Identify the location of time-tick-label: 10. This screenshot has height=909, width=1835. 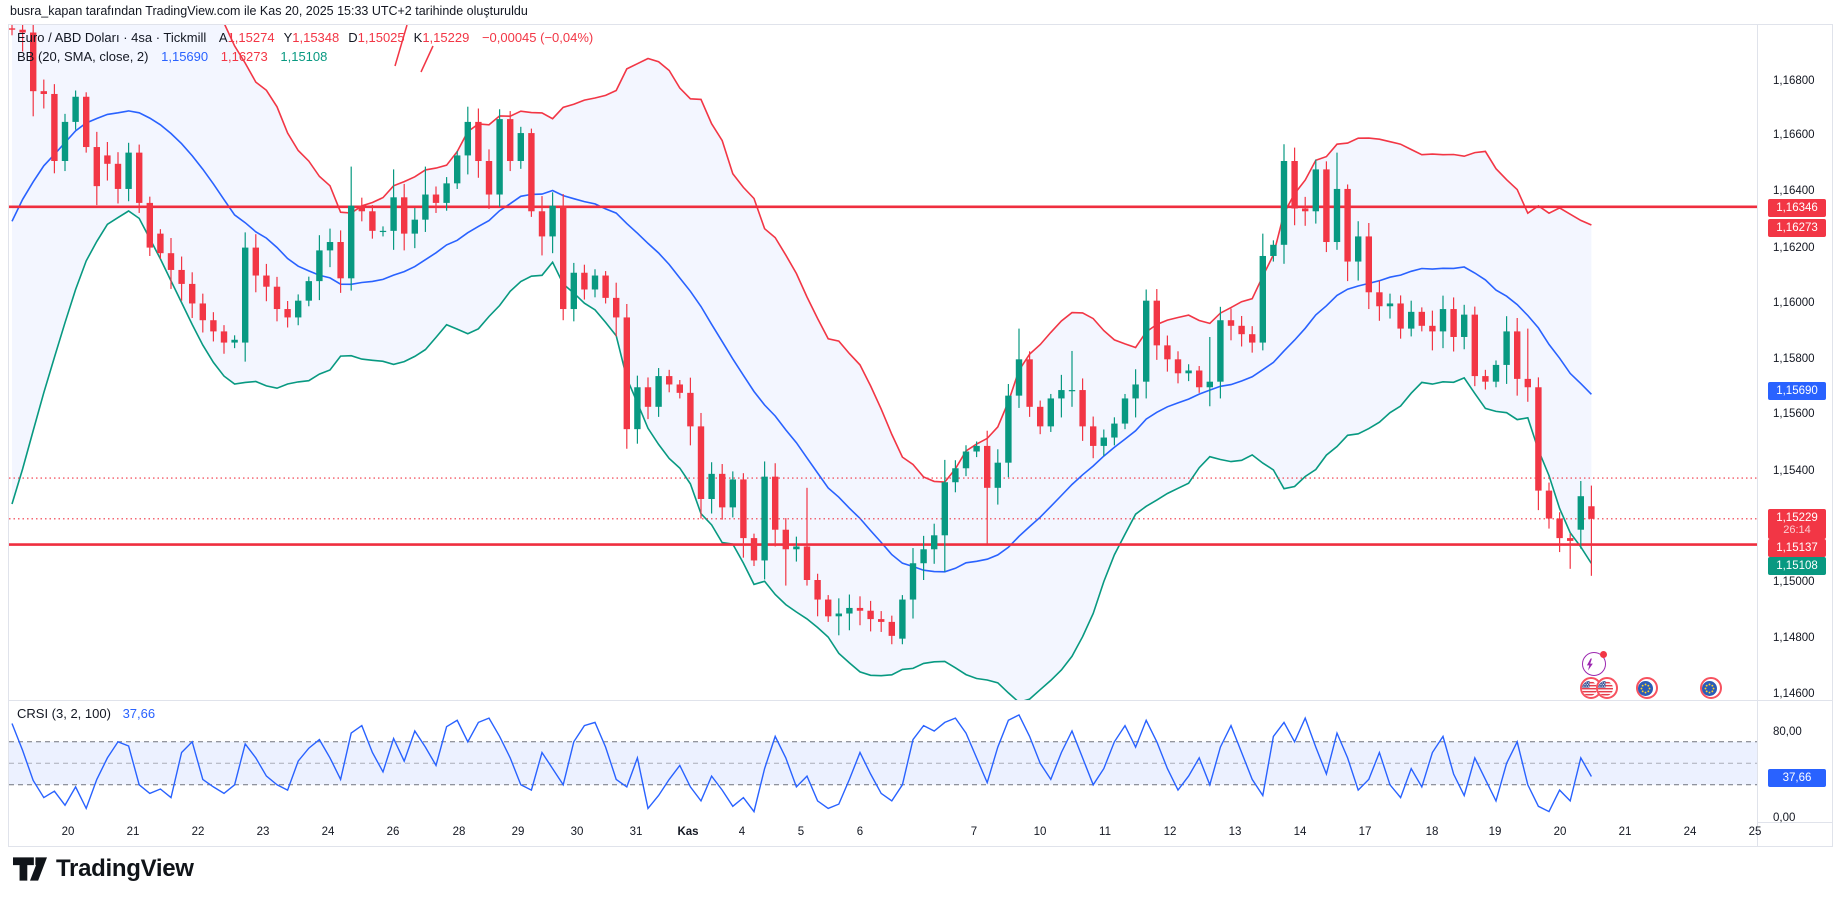
(1040, 832).